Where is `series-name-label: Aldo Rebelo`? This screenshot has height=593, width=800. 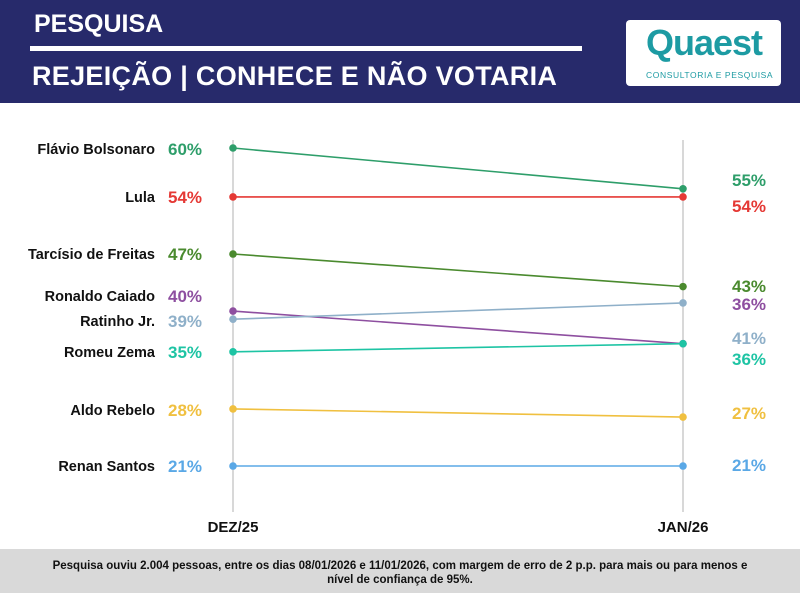 series-name-label: Aldo Rebelo is located at coordinates (112, 411).